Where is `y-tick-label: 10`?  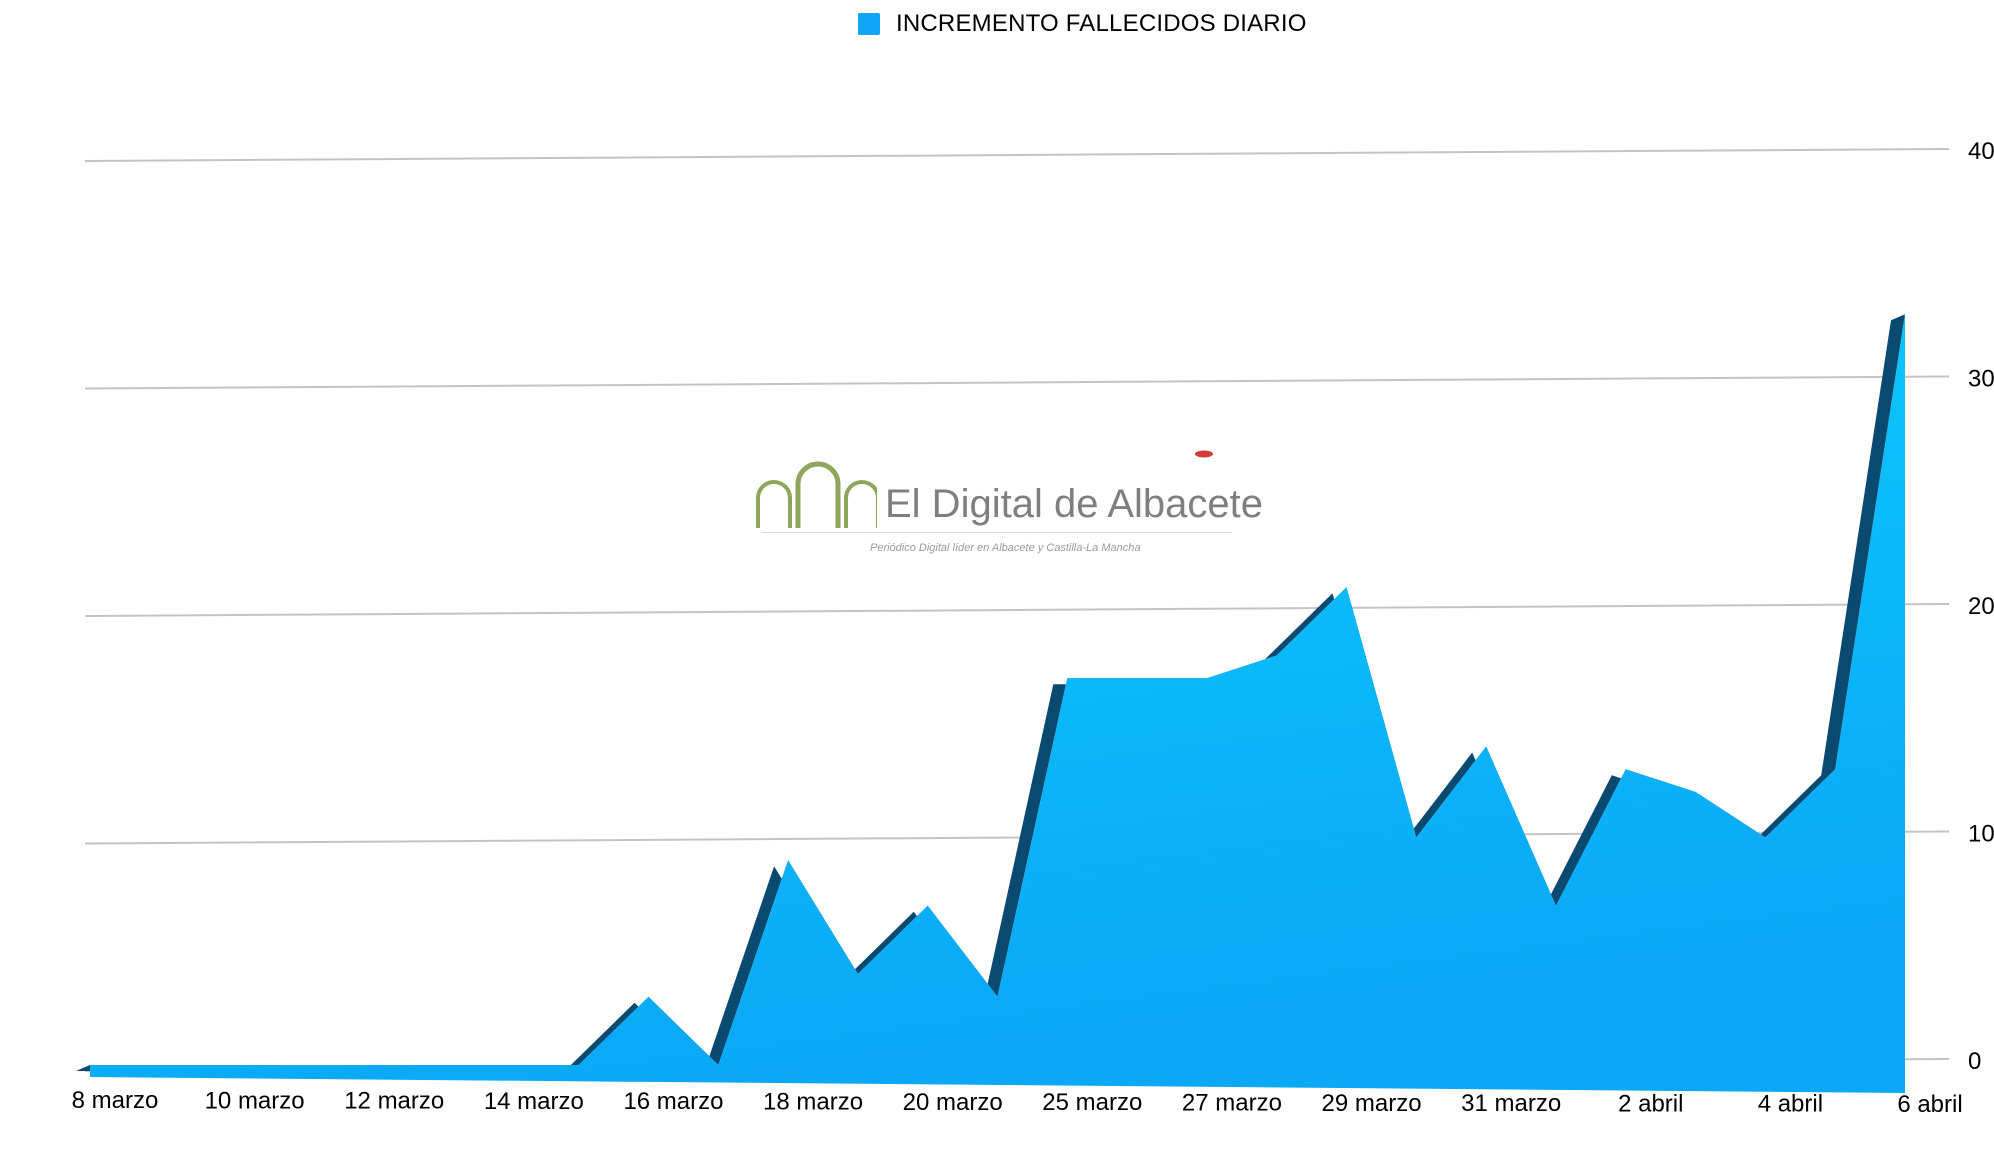
y-tick-label: 10 is located at coordinates (1981, 834).